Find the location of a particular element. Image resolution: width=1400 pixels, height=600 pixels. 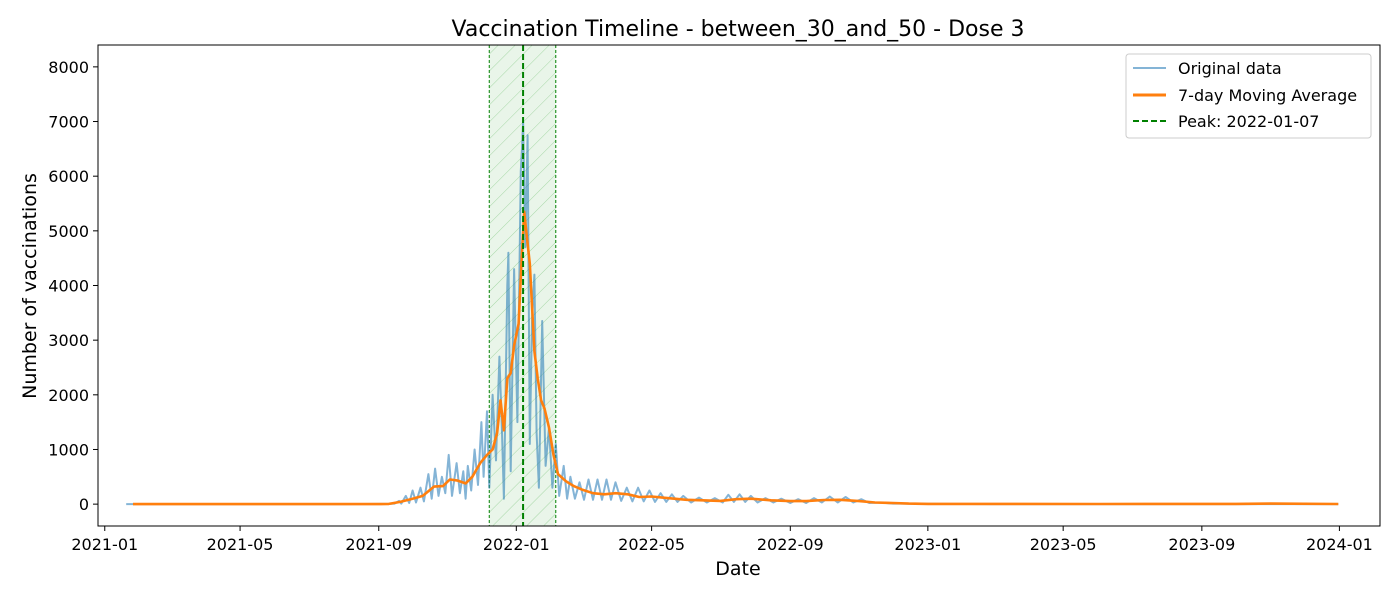

y-tick-label: 8000 is located at coordinates (68, 67).